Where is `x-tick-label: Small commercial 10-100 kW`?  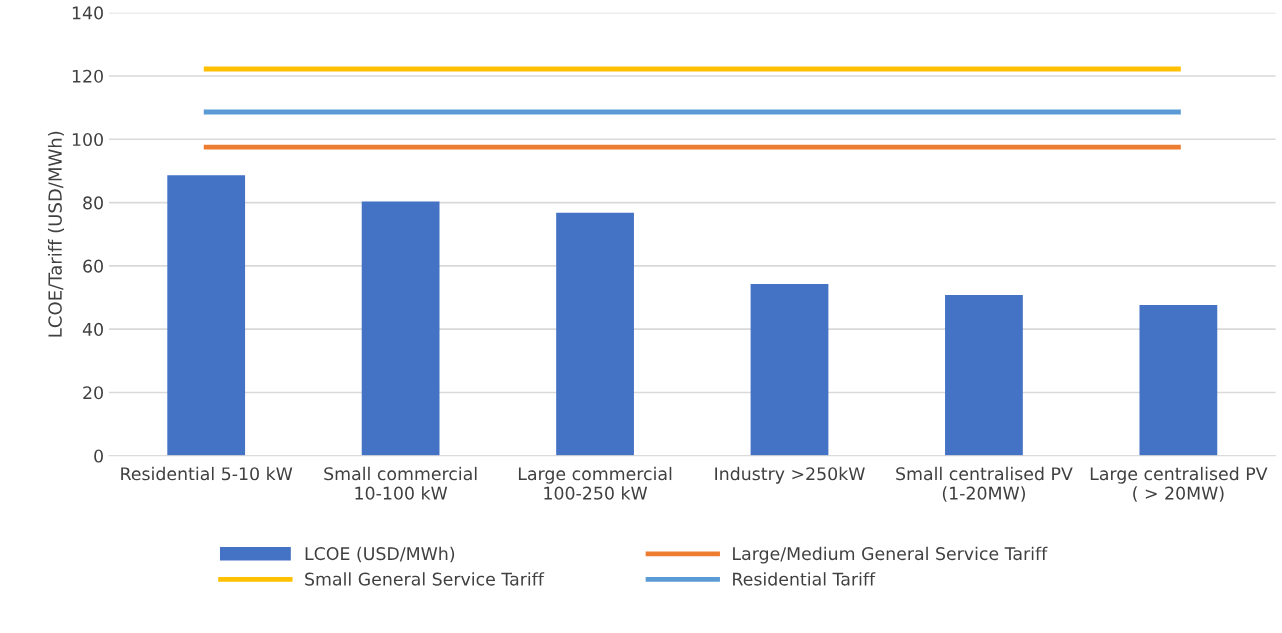
x-tick-label: Small commercial 10-100 kW is located at coordinates (400, 483).